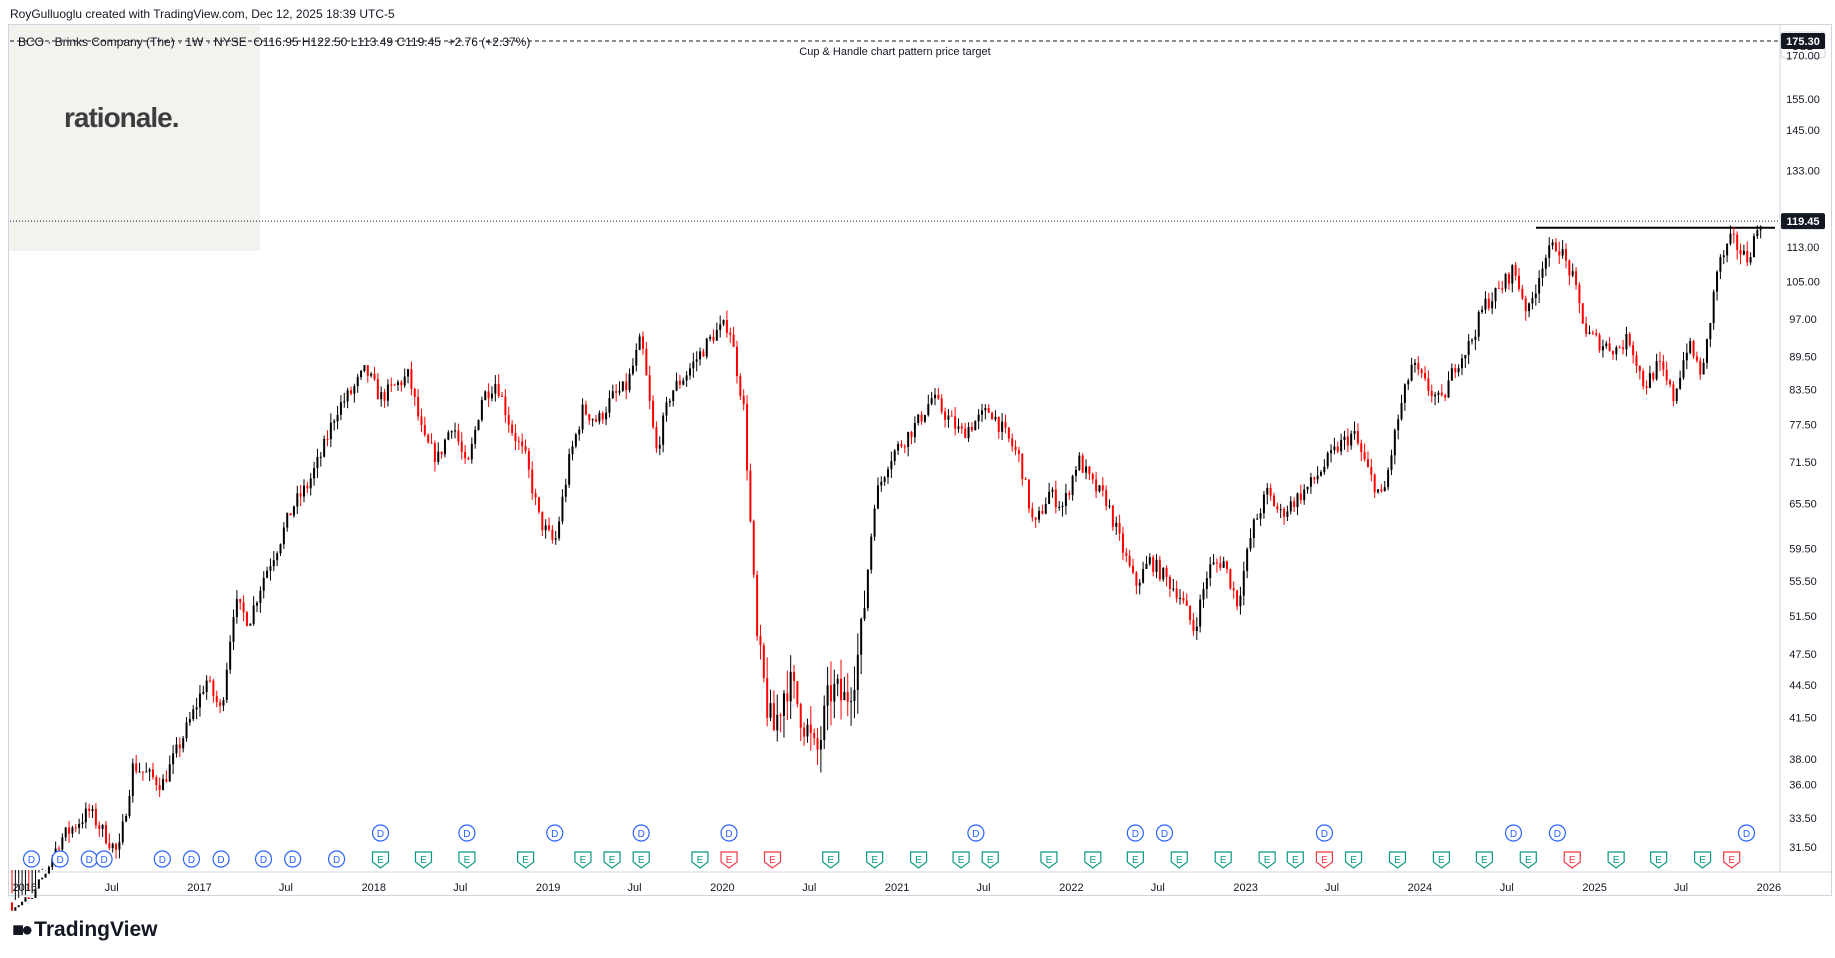  I want to click on symbol-name: BCO · Brinks Company (The) · 1W · NYSE, so click(132, 42).